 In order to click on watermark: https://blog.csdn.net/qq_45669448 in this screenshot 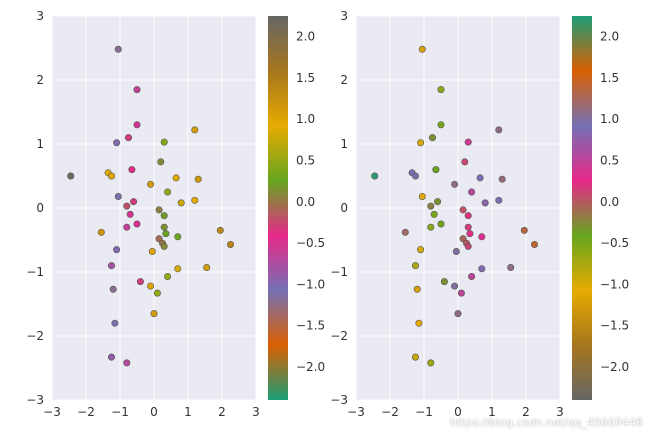, I will do `click(546, 422)`.